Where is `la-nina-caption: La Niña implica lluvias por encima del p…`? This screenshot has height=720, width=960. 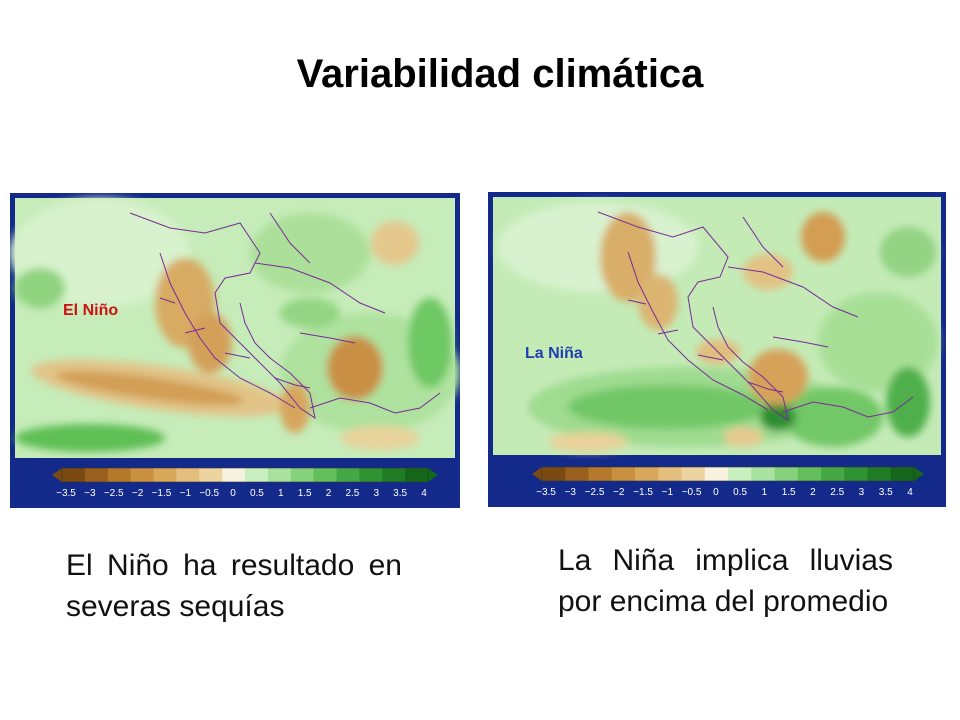 la-nina-caption: La Niña implica lluvias por encima del p… is located at coordinates (725, 581).